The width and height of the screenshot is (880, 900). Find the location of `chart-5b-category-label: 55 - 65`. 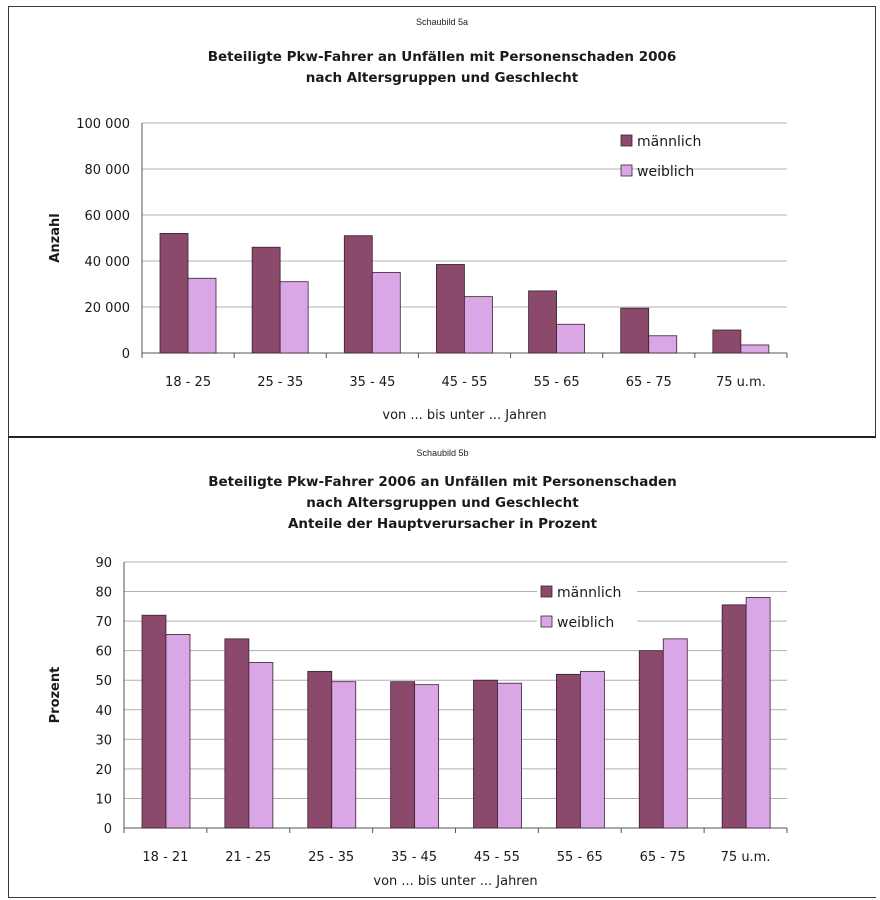

chart-5b-category-label: 55 - 65 is located at coordinates (580, 857).